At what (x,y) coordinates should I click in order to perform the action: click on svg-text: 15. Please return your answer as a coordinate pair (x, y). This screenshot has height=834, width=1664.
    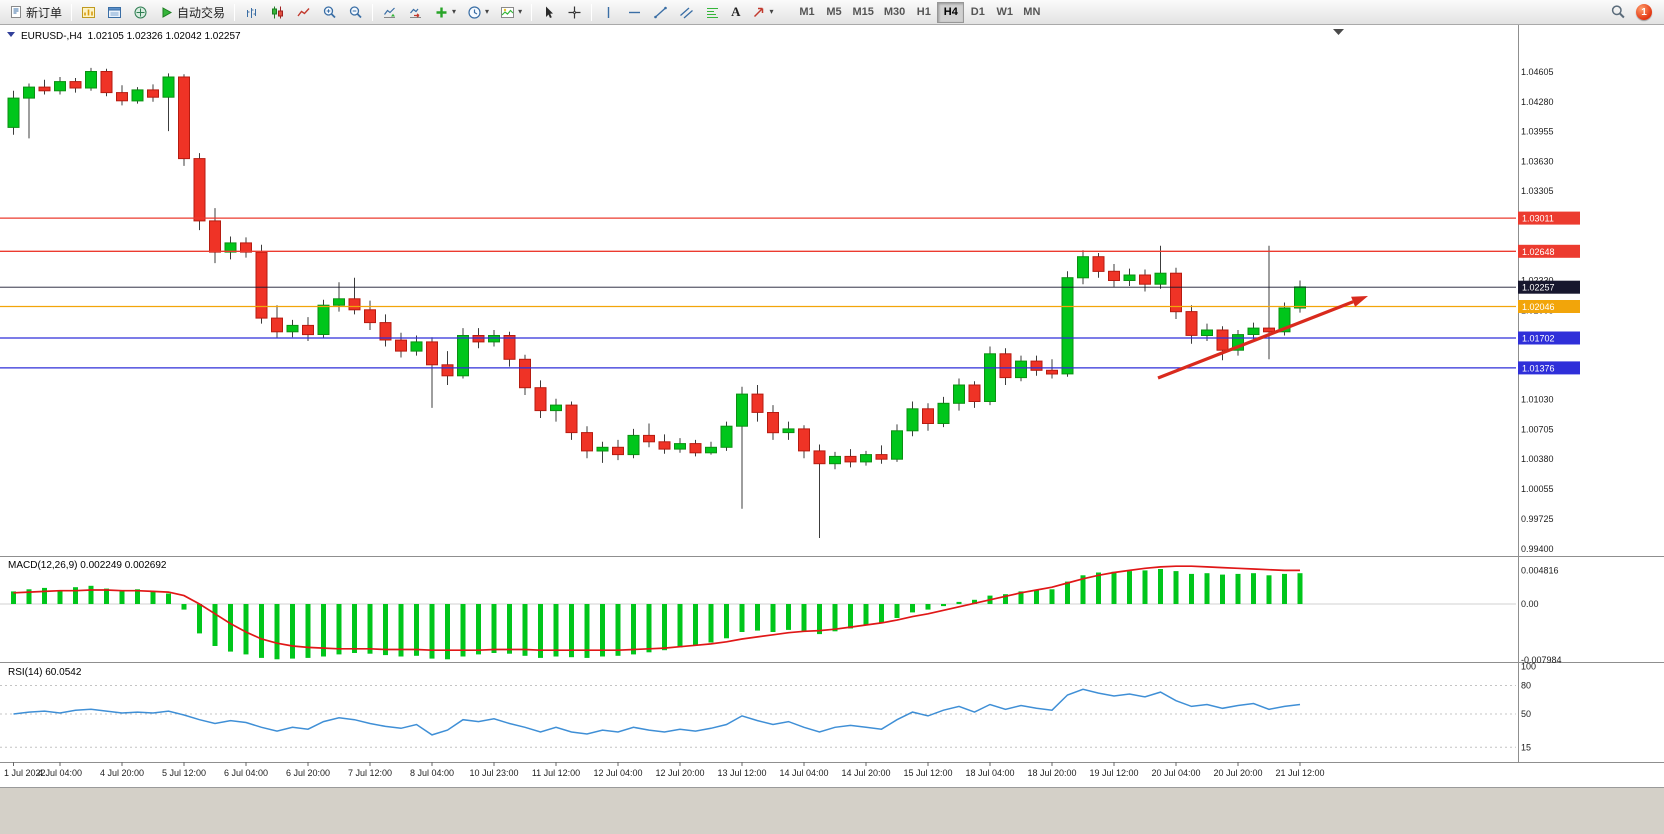
    Looking at the image, I should click on (1526, 747).